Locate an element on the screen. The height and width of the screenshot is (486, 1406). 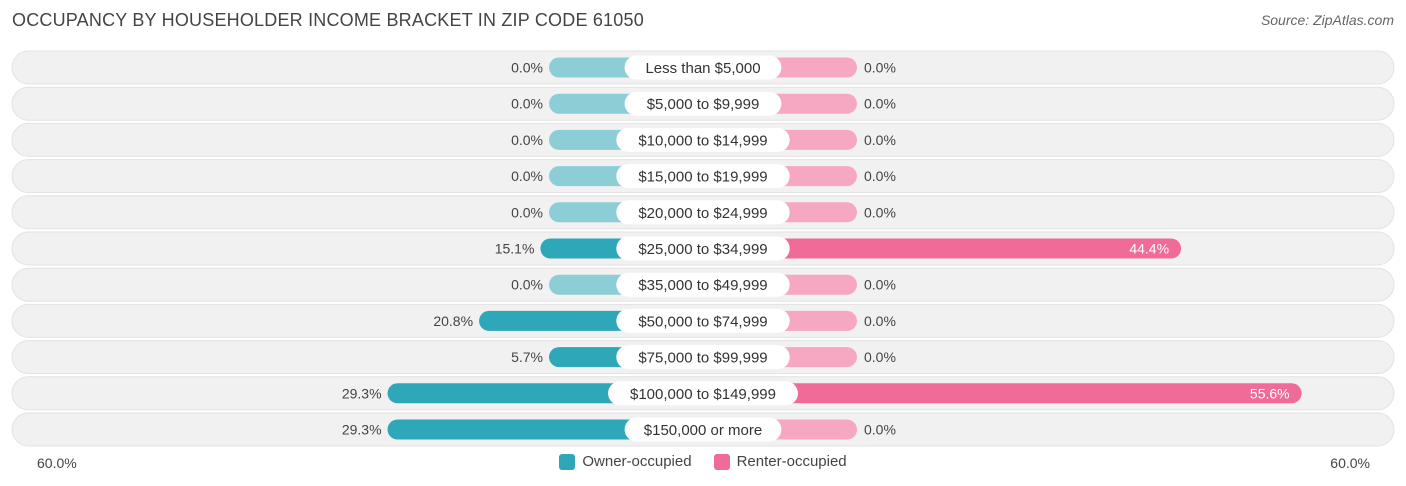
category-label: $5,000 to $9,999 is located at coordinates (703, 104).